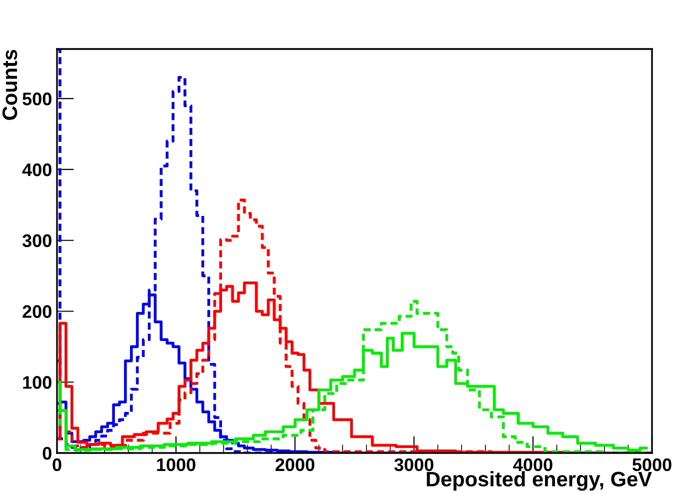 This screenshot has height=503, width=673. What do you see at coordinates (37, 382) in the screenshot?
I see `y-tick-label: 100` at bounding box center [37, 382].